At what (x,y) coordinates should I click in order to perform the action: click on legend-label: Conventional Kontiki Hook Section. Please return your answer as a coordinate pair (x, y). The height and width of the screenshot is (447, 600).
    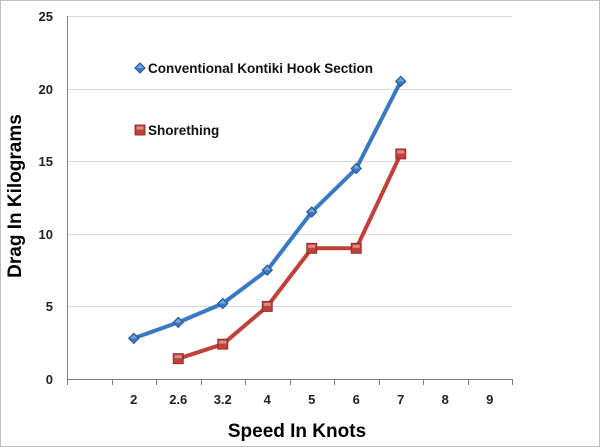
    Looking at the image, I should click on (260, 68).